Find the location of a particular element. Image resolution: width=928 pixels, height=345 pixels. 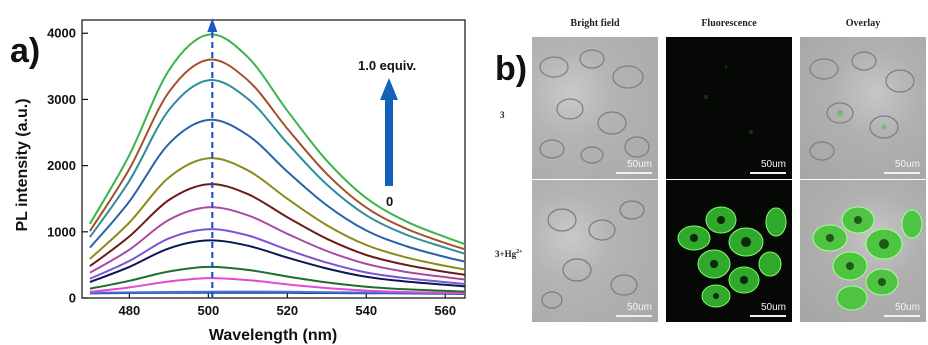

annotation-bottom: 0 is located at coordinates (389, 201).